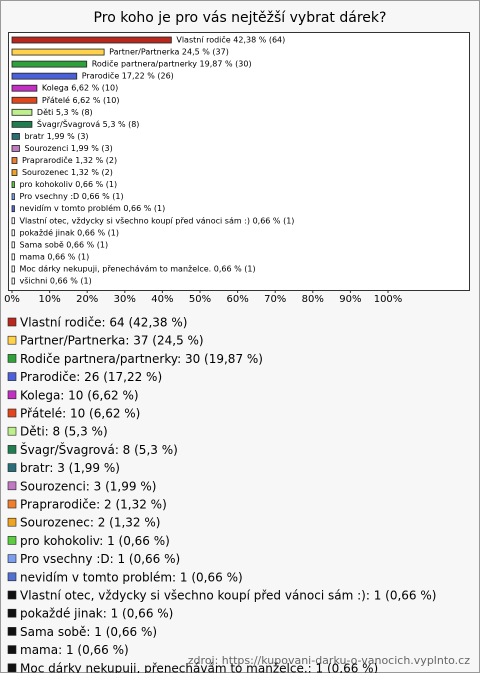  Describe the element at coordinates (275, 299) in the screenshot. I see `x-tick-label: 70%` at that location.